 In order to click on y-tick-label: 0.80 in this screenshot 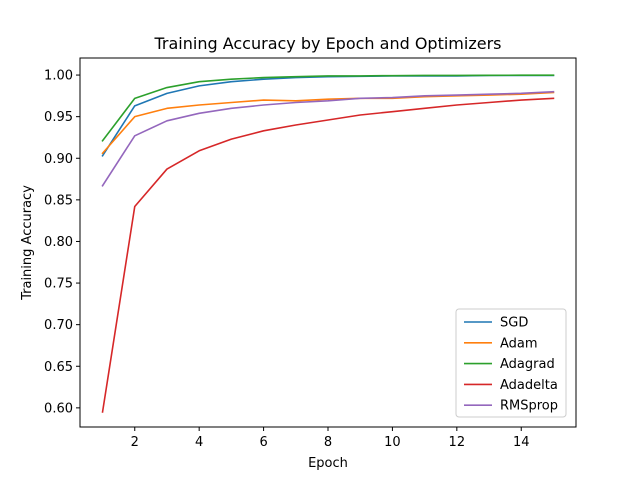, I will do `click(58, 242)`.